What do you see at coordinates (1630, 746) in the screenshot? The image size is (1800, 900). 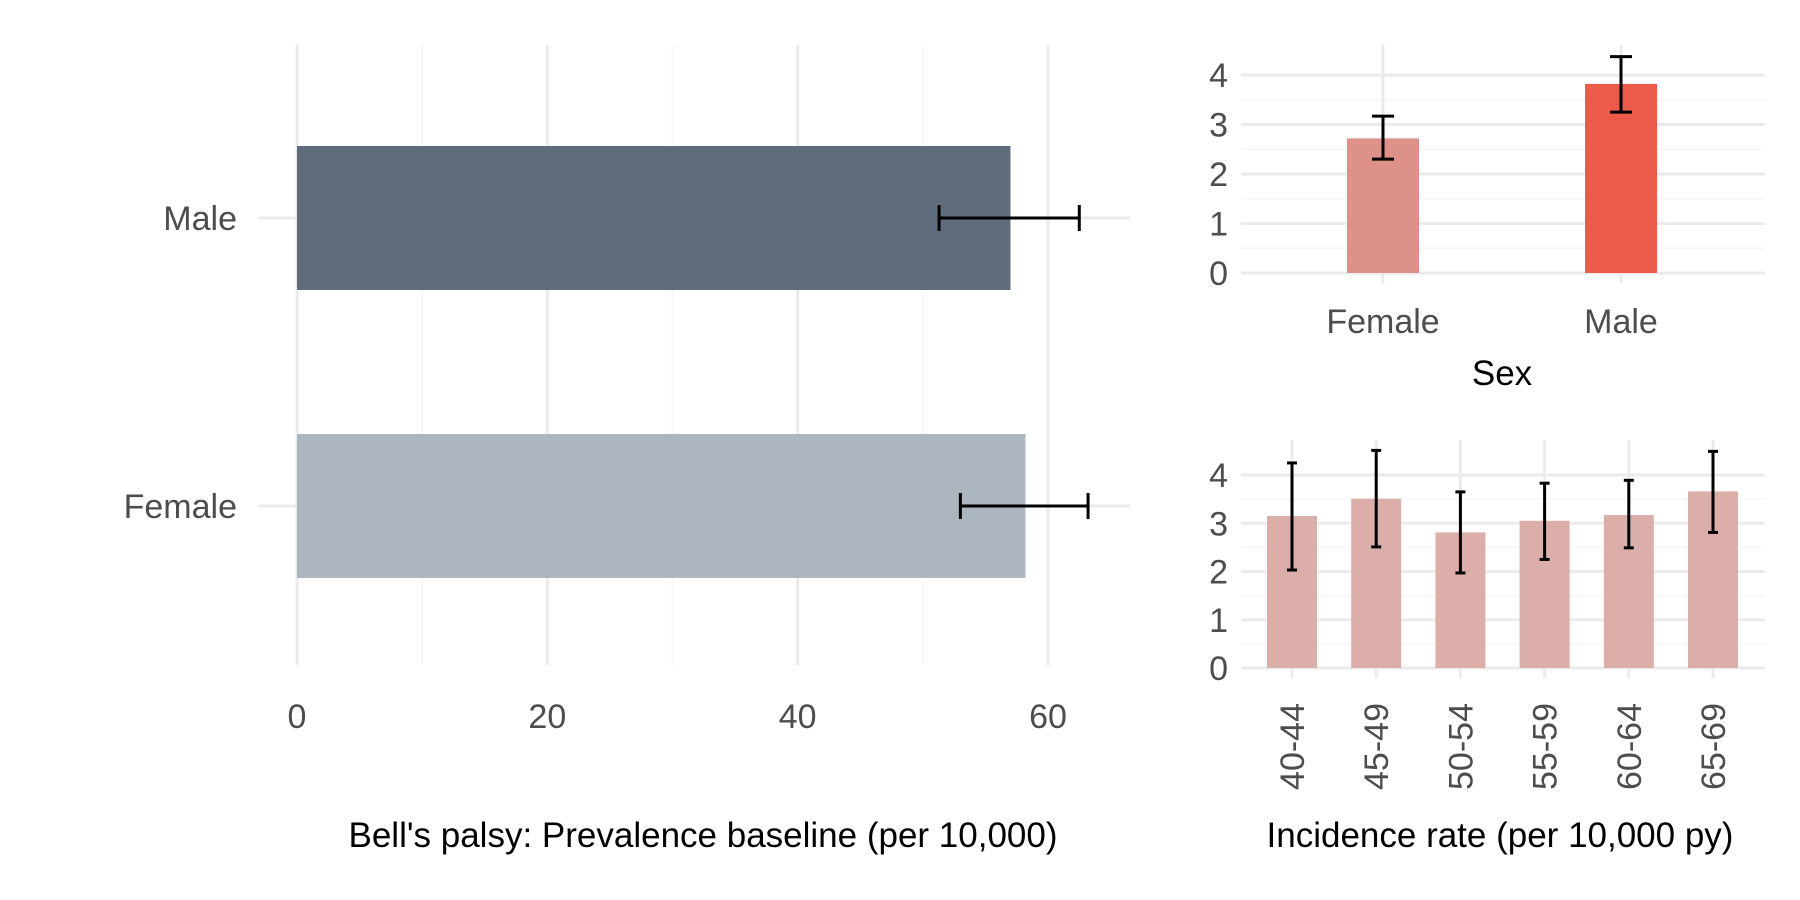 I see `x-tick-label: 60-64` at bounding box center [1630, 746].